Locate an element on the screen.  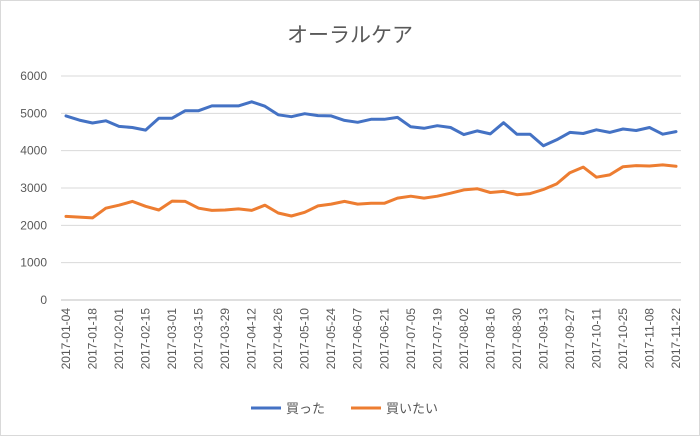
x-tick-label: 2017-01-04 is located at coordinates (66, 339).